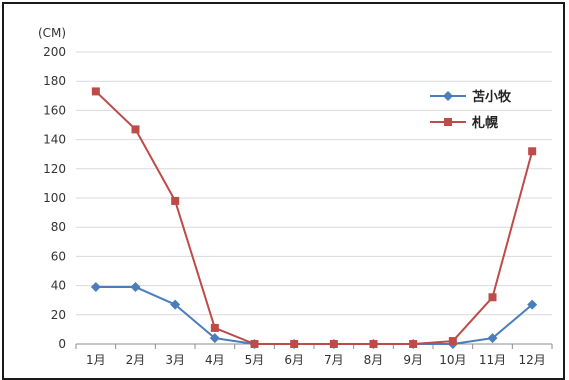 This screenshot has height=380, width=569. Describe the element at coordinates (334, 360) in the screenshot. I see `x-tick-label: 7月` at that location.